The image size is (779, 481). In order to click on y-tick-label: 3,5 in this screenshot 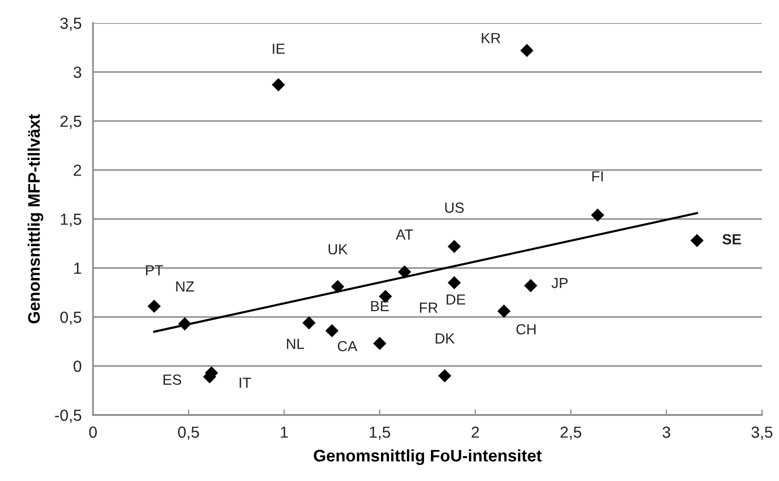, I will do `click(71, 24)`.